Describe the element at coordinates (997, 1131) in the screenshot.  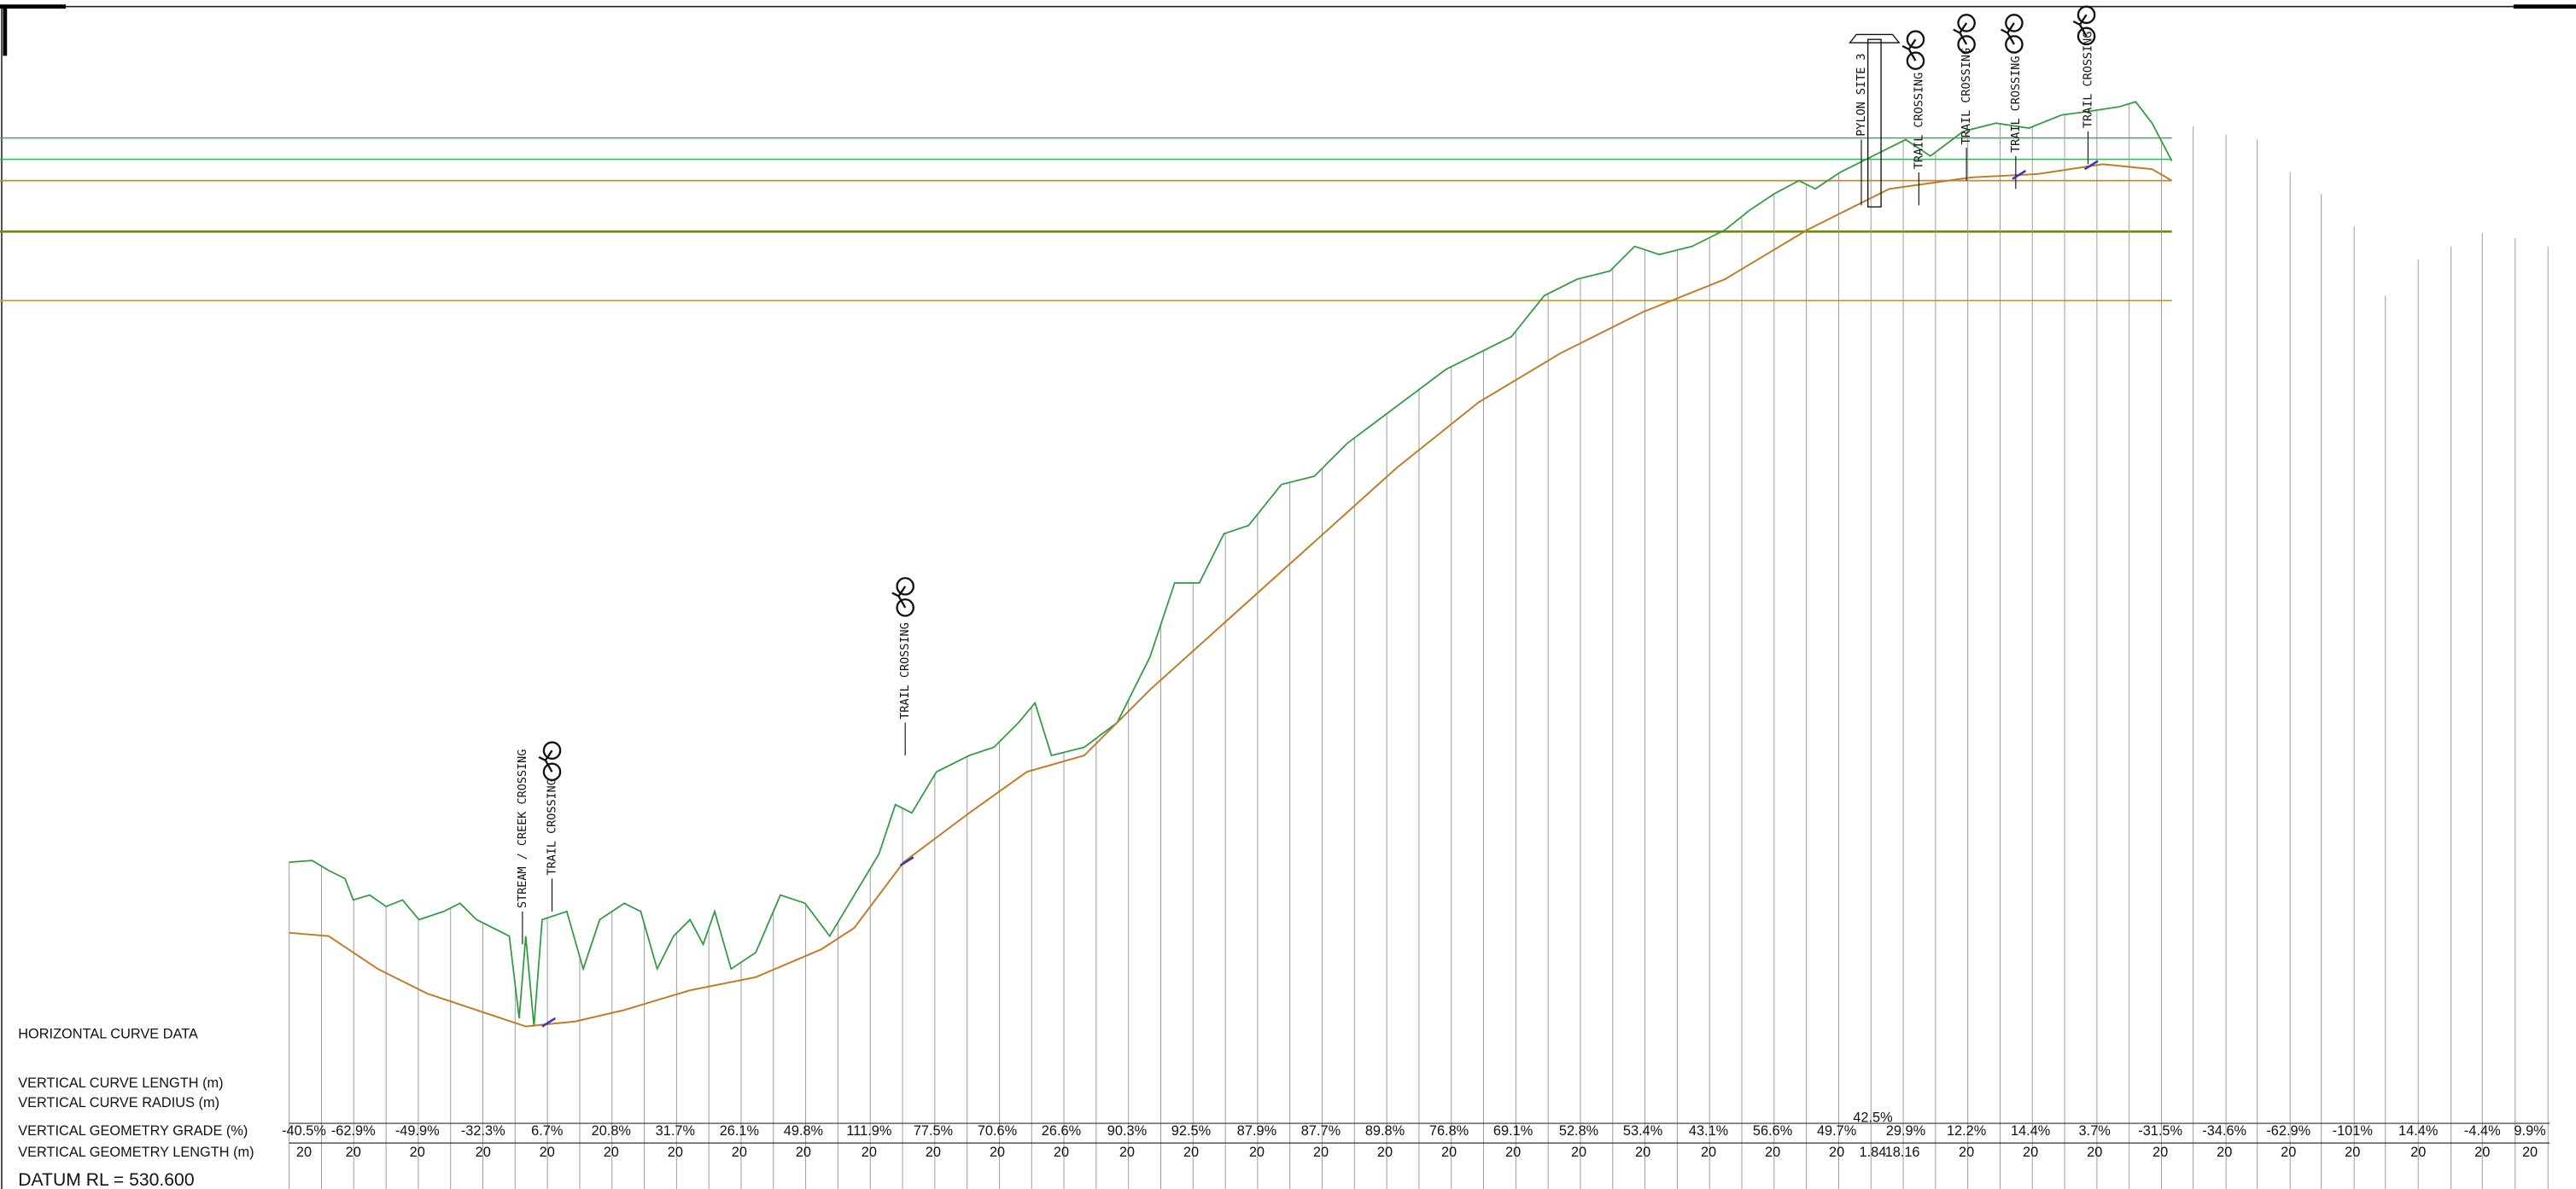
I see `grade-label: 70.6%` at that location.